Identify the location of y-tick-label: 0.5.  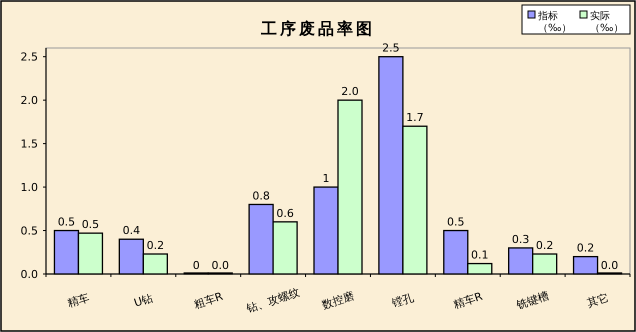
(29, 231).